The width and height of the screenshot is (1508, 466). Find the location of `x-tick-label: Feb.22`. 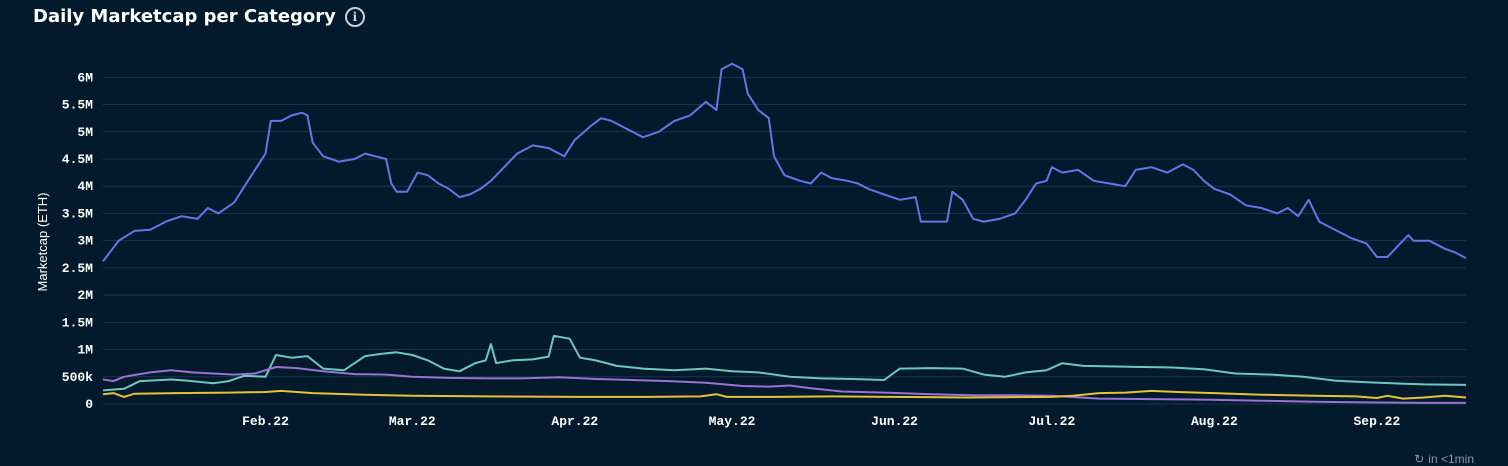

x-tick-label: Feb.22 is located at coordinates (265, 421).